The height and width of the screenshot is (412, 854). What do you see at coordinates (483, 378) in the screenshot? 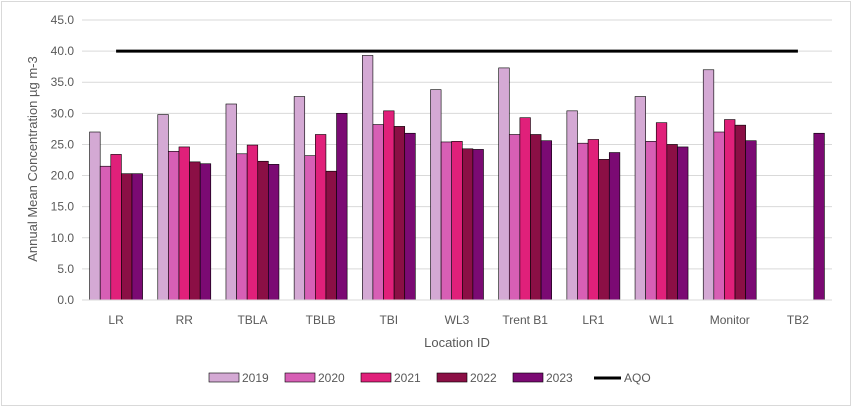
I see `legend-label: 2022` at bounding box center [483, 378].